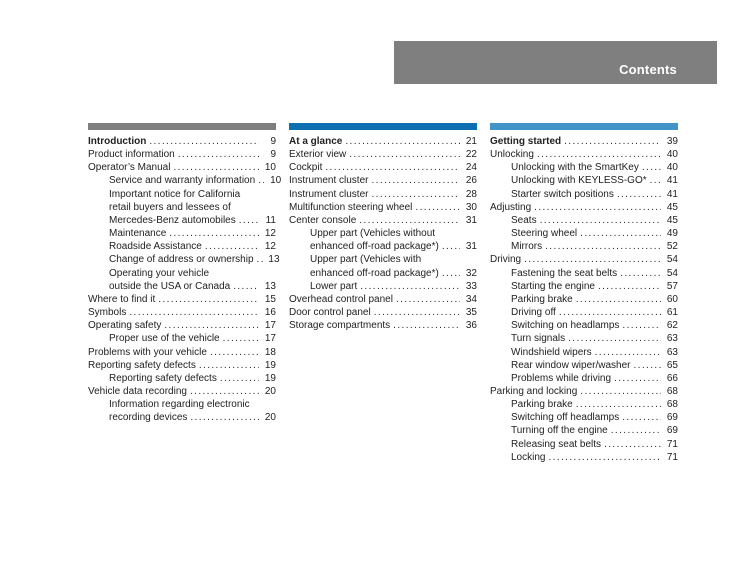 The height and width of the screenshot is (567, 756). I want to click on toc-entry-page: 31, so click(471, 247).